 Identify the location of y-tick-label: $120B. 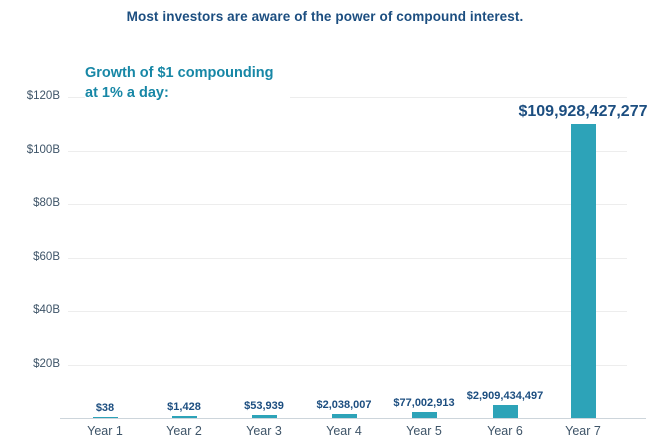
(43, 96).